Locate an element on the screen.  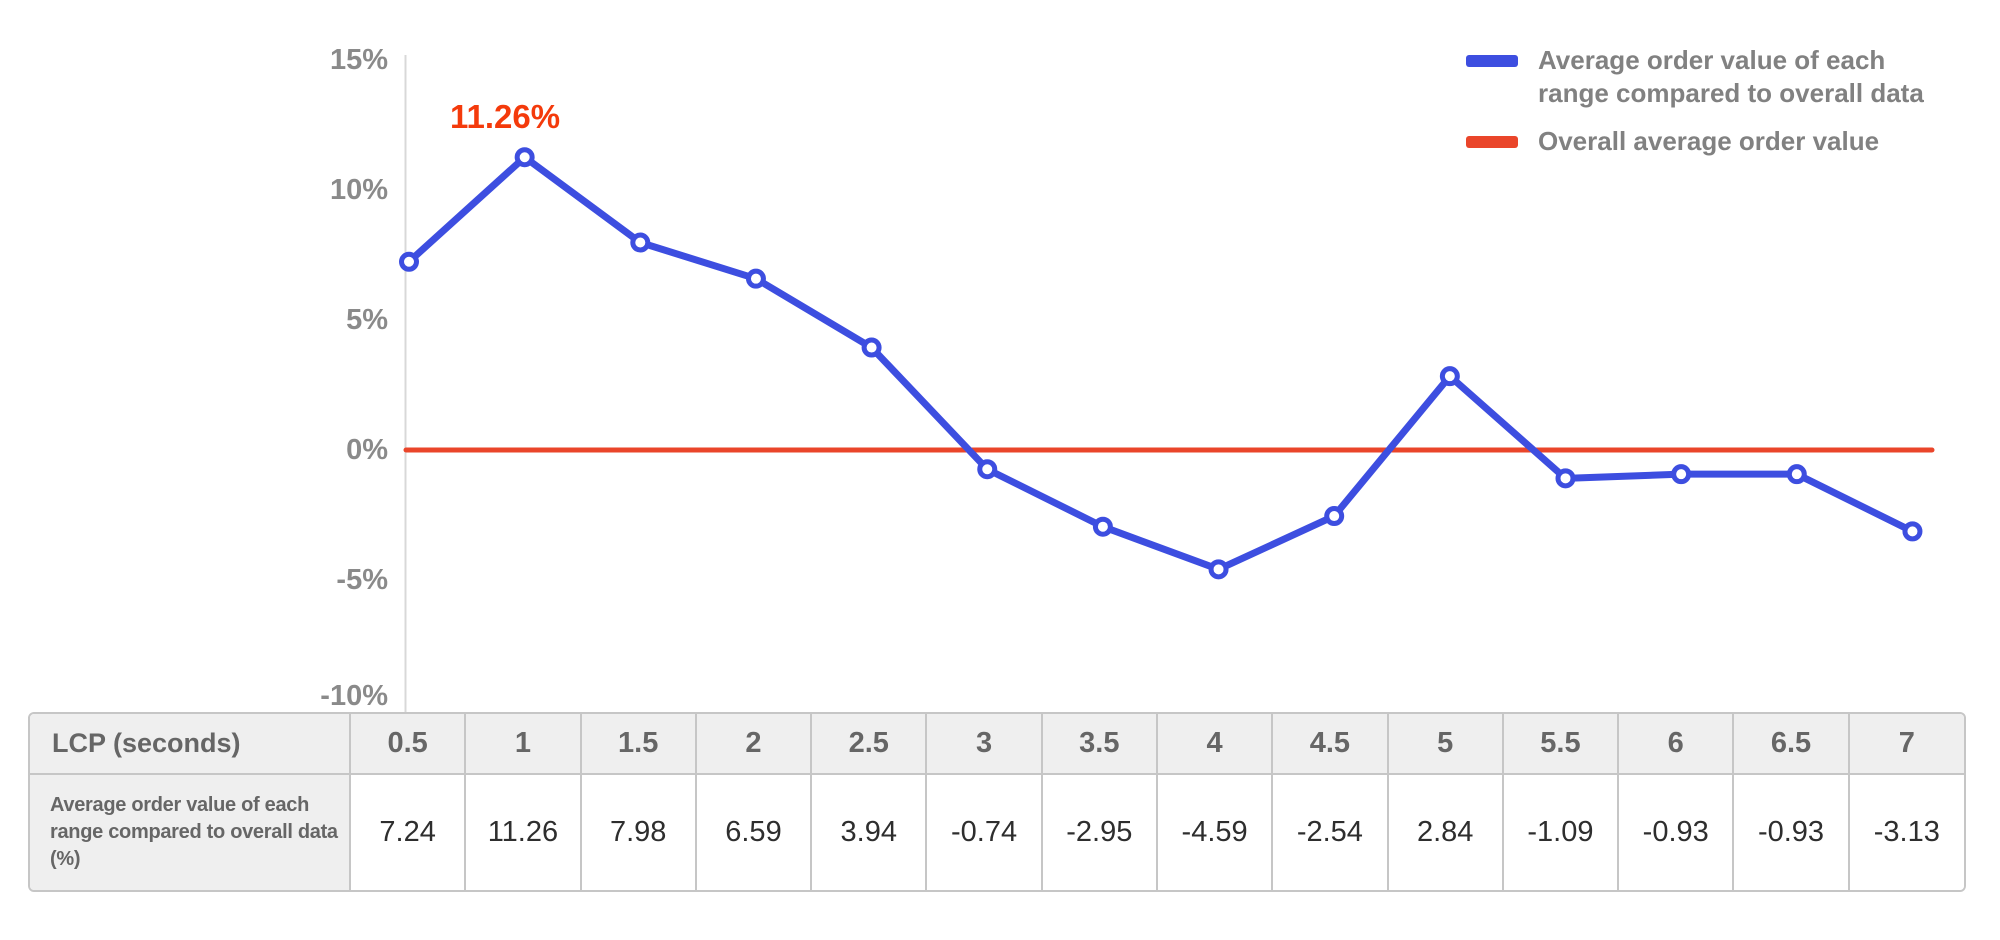
table-cell-value: 2.84 is located at coordinates (1444, 831).